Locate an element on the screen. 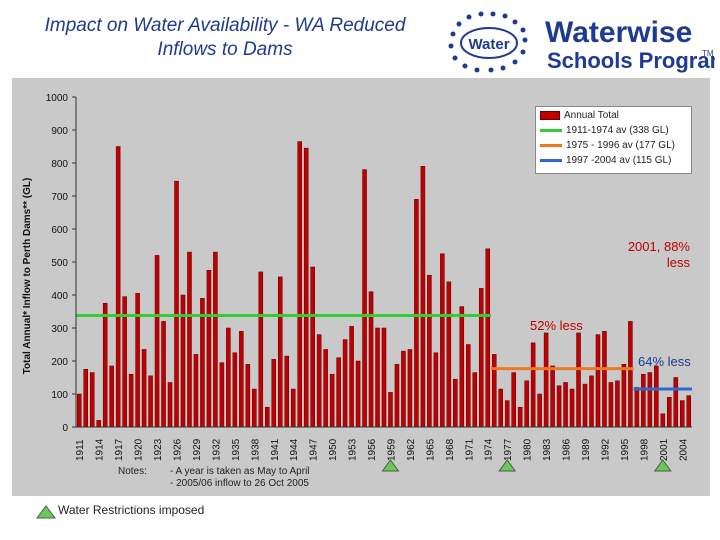  x-tick-label: 1923 is located at coordinates (158, 449).